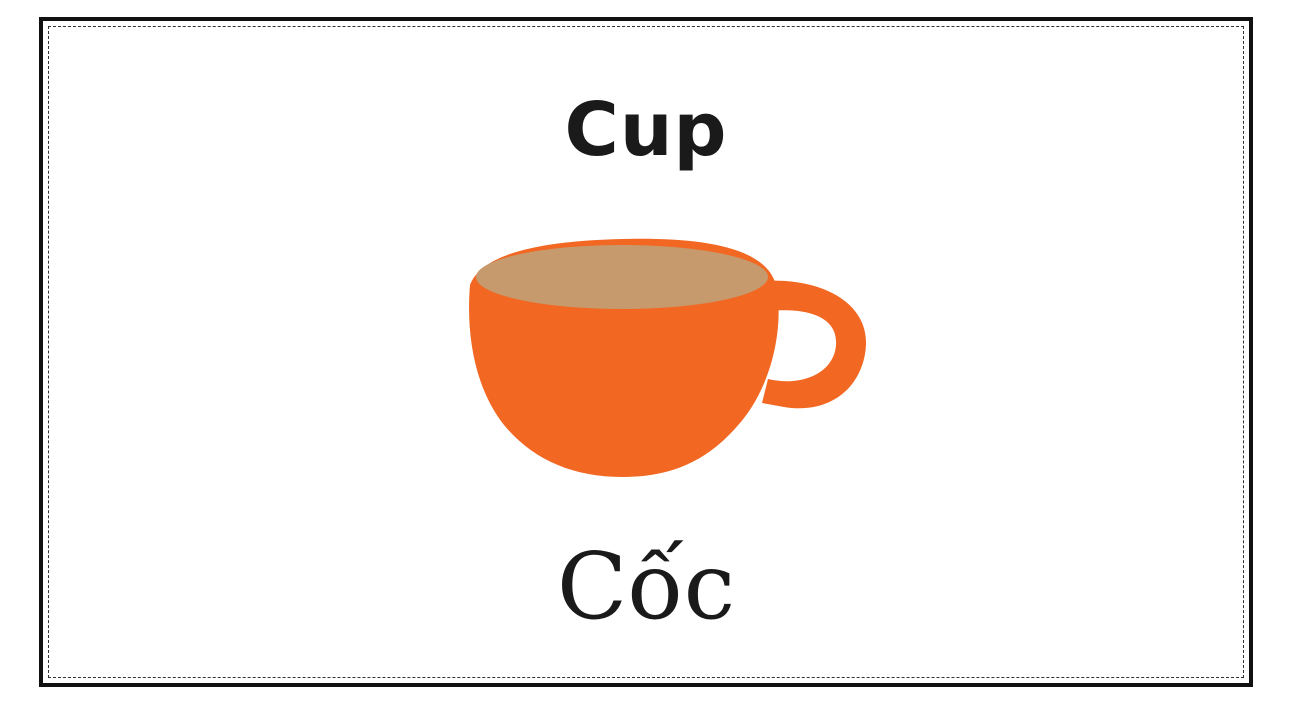 Image resolution: width=1291 pixels, height=706 pixels. What do you see at coordinates (646, 130) in the screenshot?
I see `english-word: Cup` at bounding box center [646, 130].